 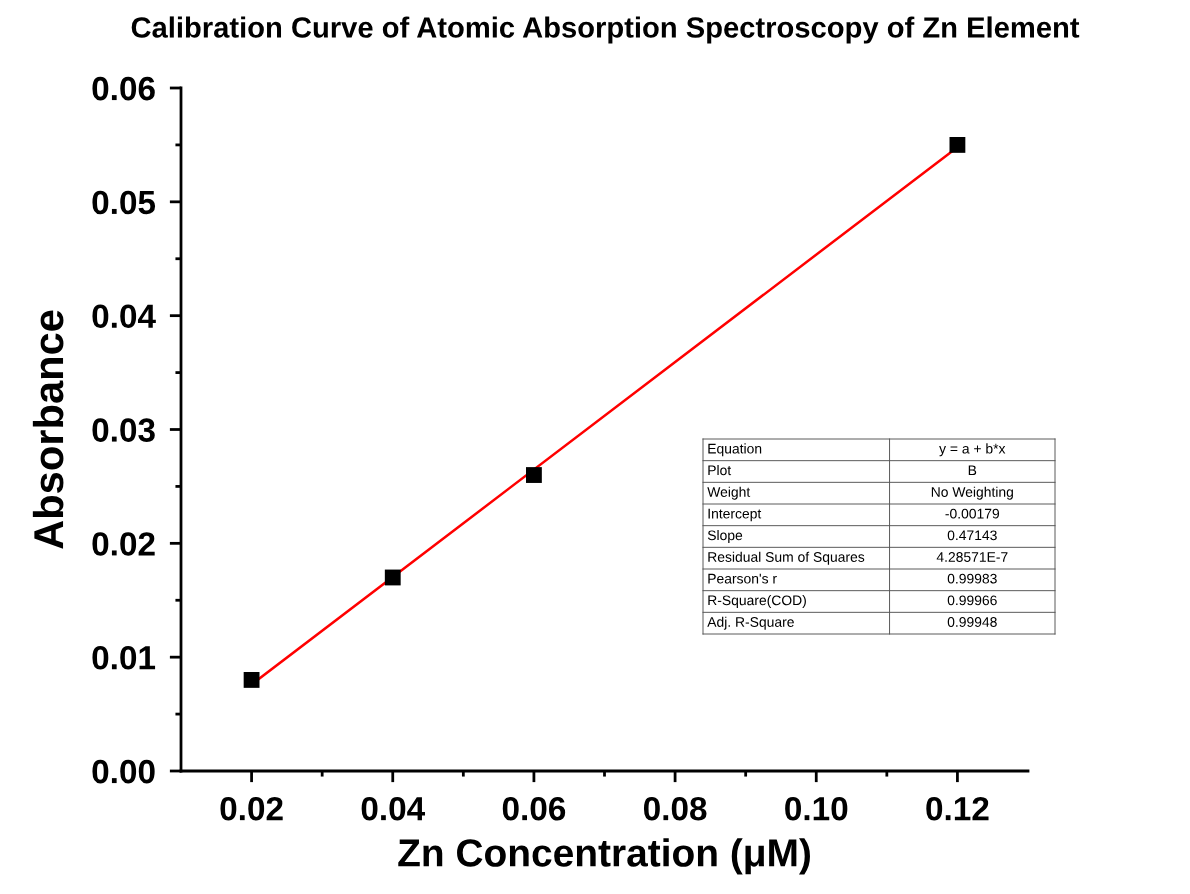 I want to click on y-tick-label: 0.02, so click(x=123, y=544).